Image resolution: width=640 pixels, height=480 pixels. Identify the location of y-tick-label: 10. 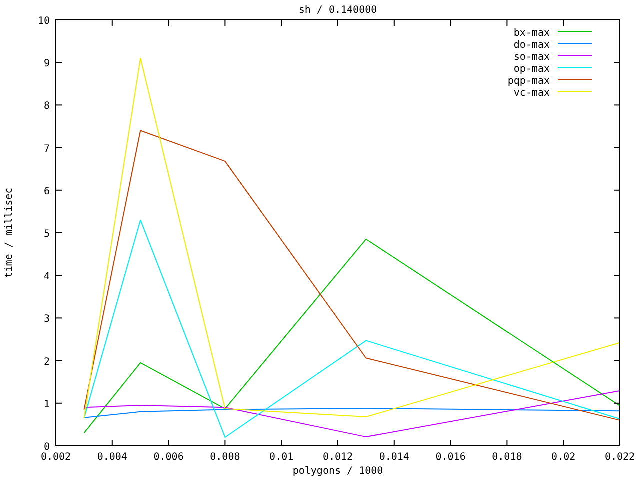
(44, 21).